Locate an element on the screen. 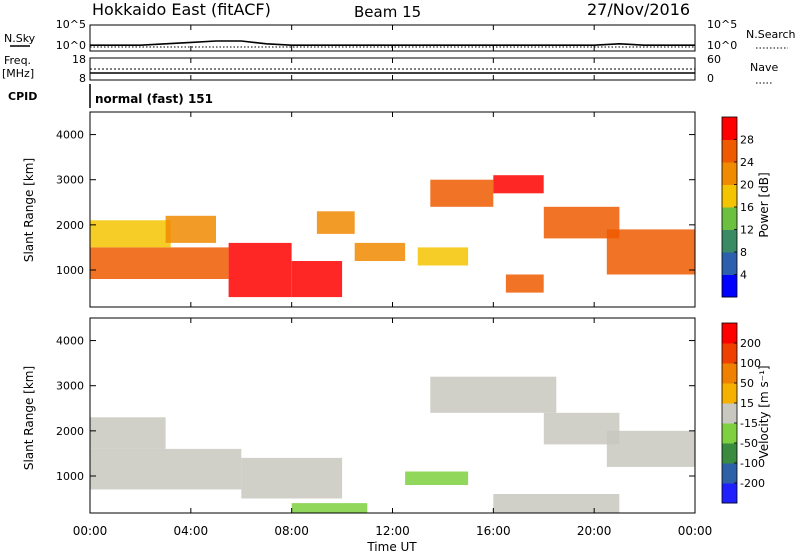 The height and width of the screenshot is (554, 800). power-ylabel: Slant Range [km] is located at coordinates (29, 210).